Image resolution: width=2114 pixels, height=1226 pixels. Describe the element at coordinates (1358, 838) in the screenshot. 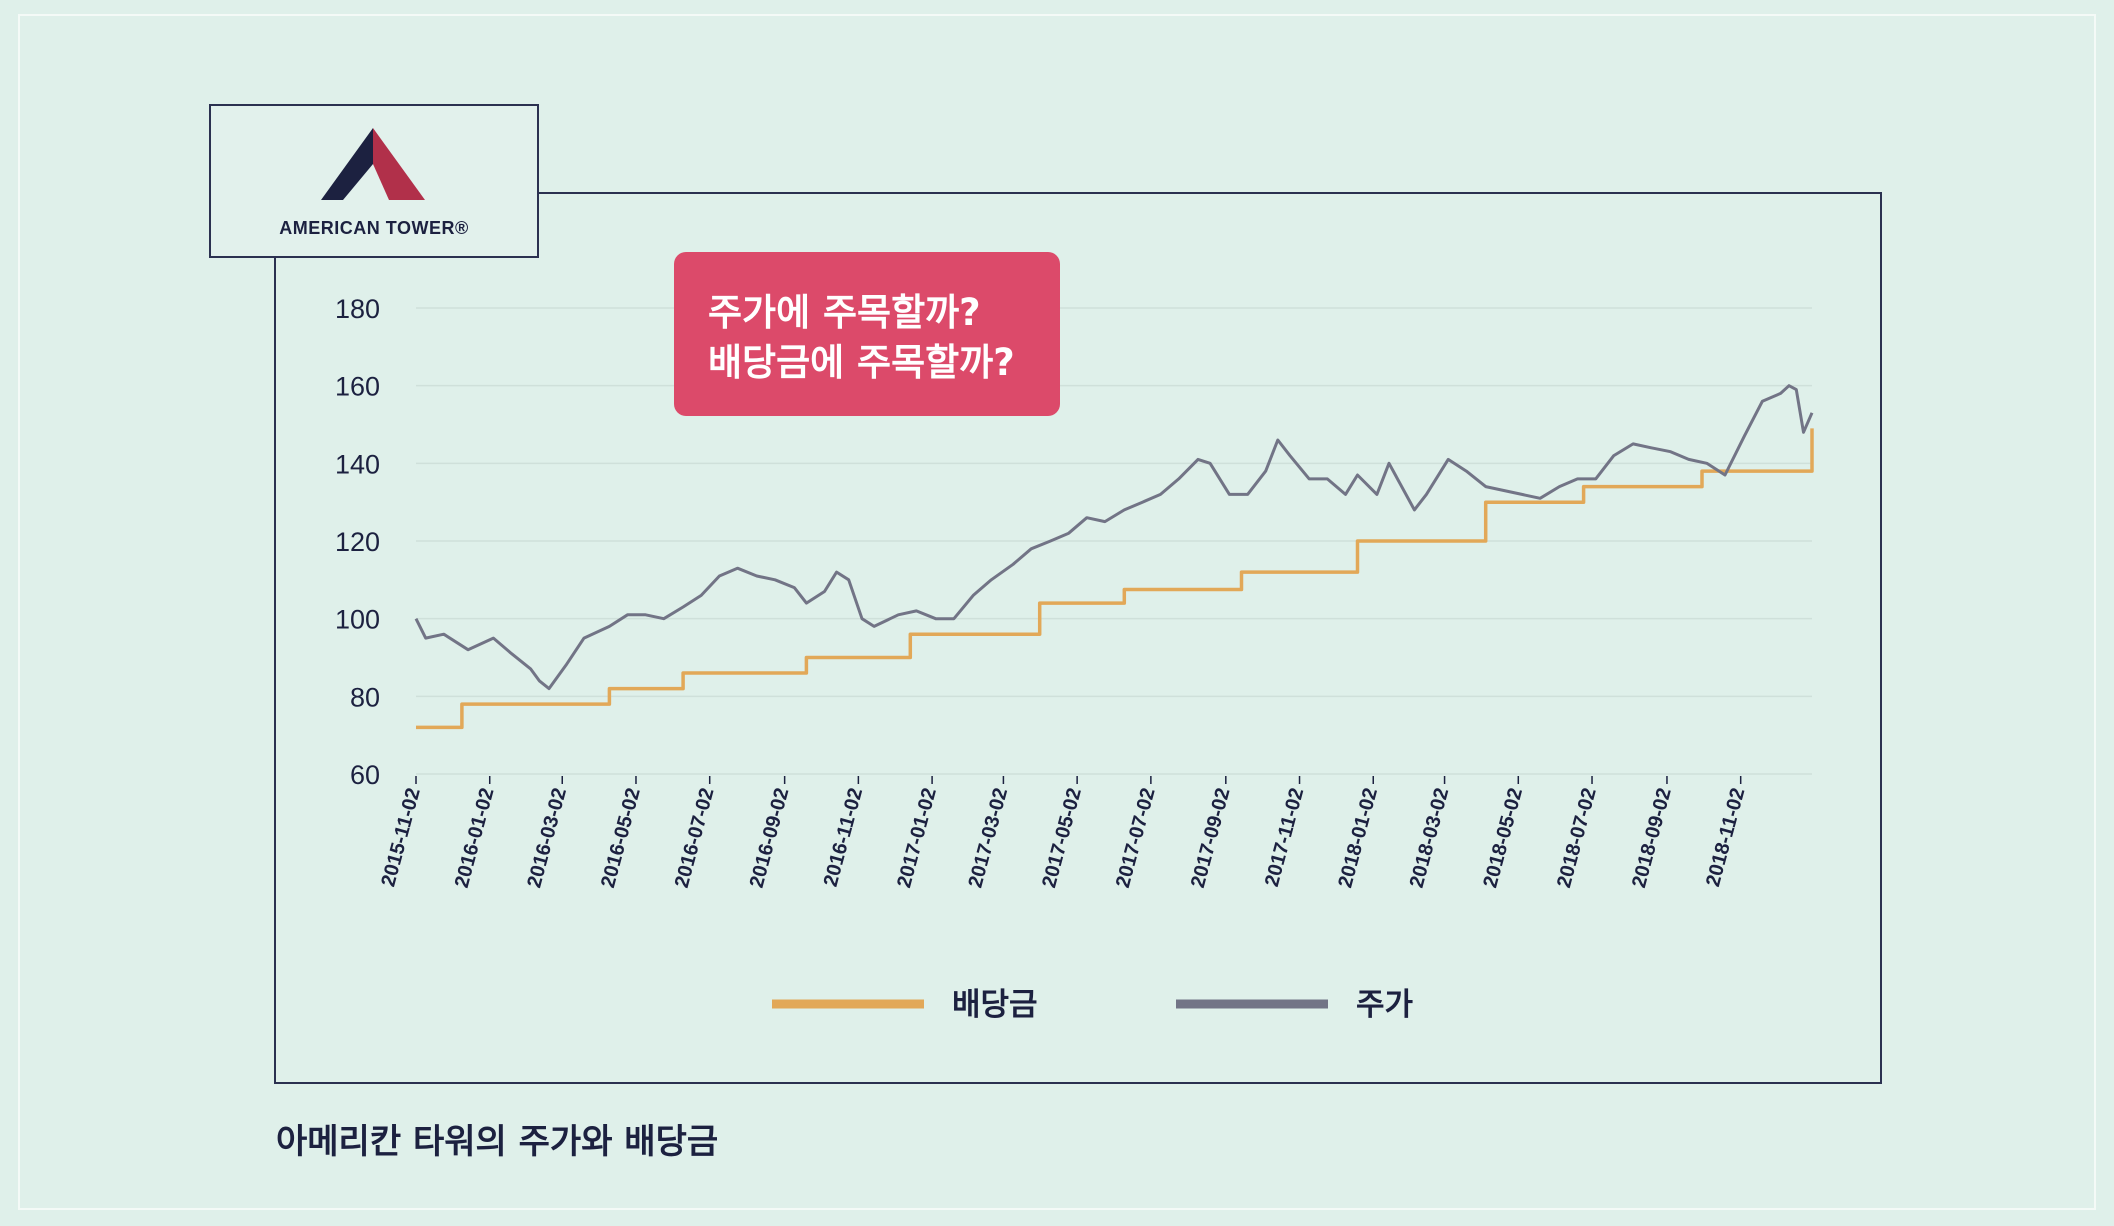

I see `x-tick-label: 2018-01-02` at that location.